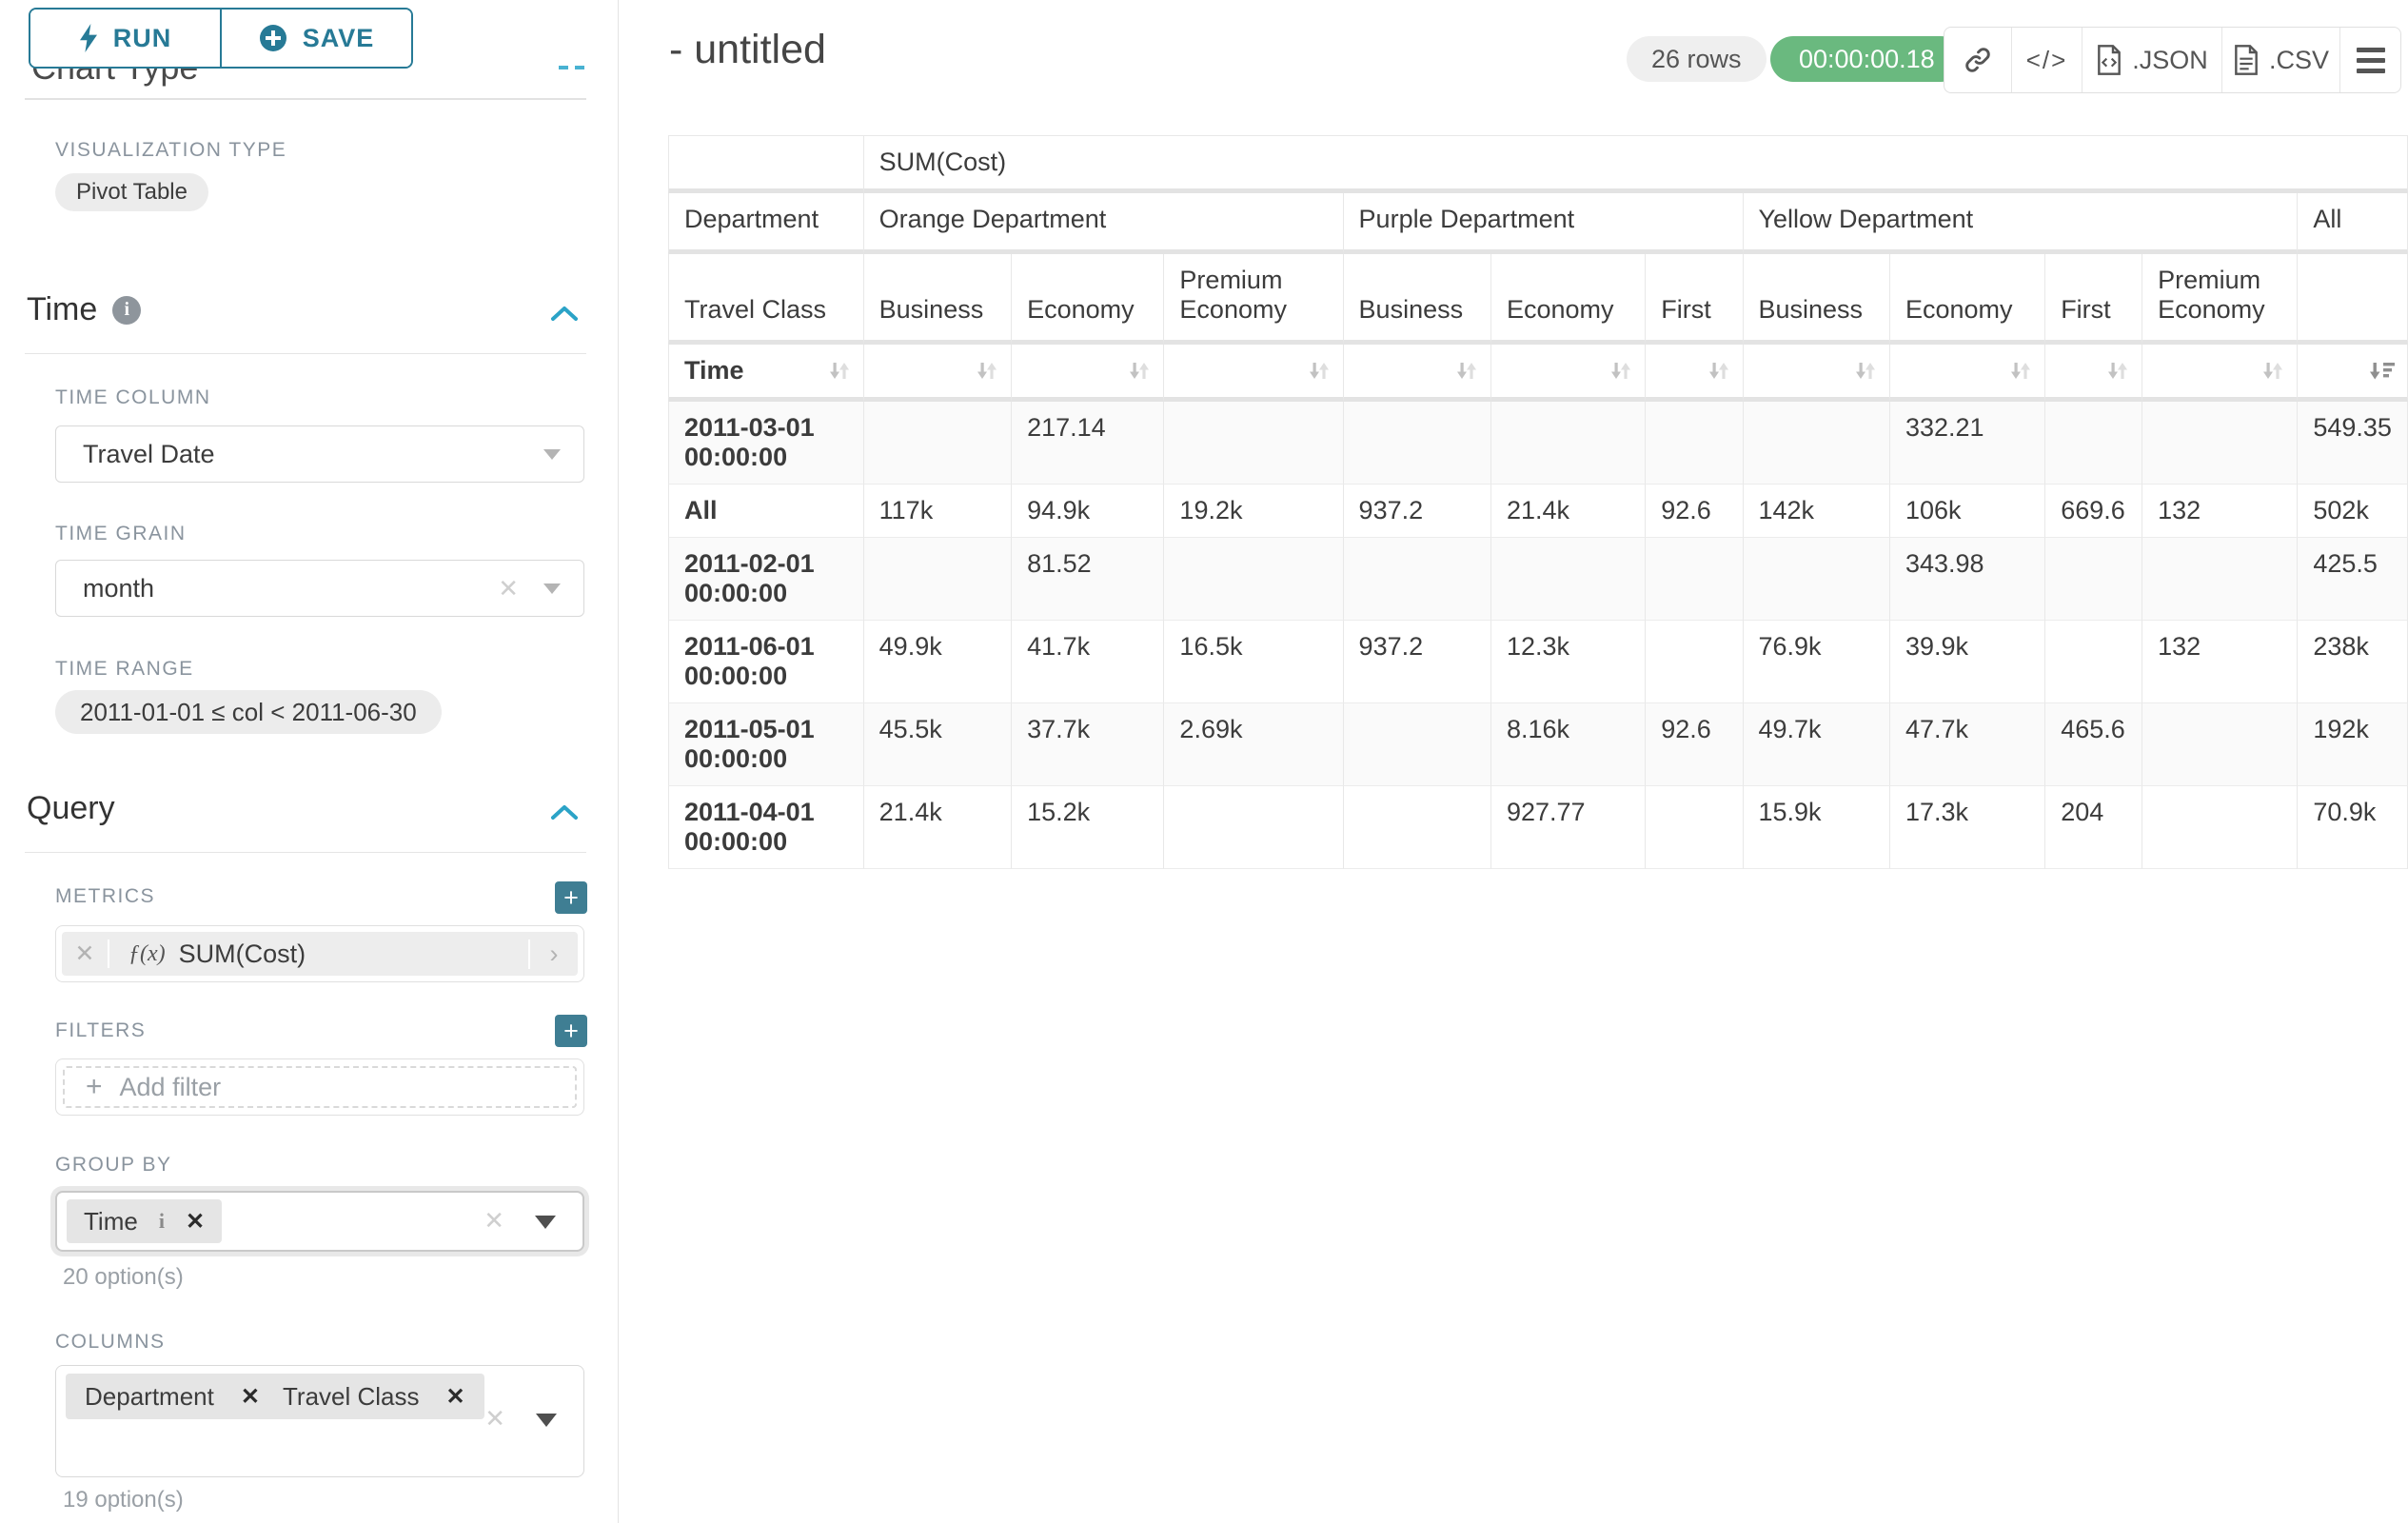 This screenshot has width=2408, height=1523. Describe the element at coordinates (62, 309) in the screenshot. I see `time-section-title: Time` at that location.